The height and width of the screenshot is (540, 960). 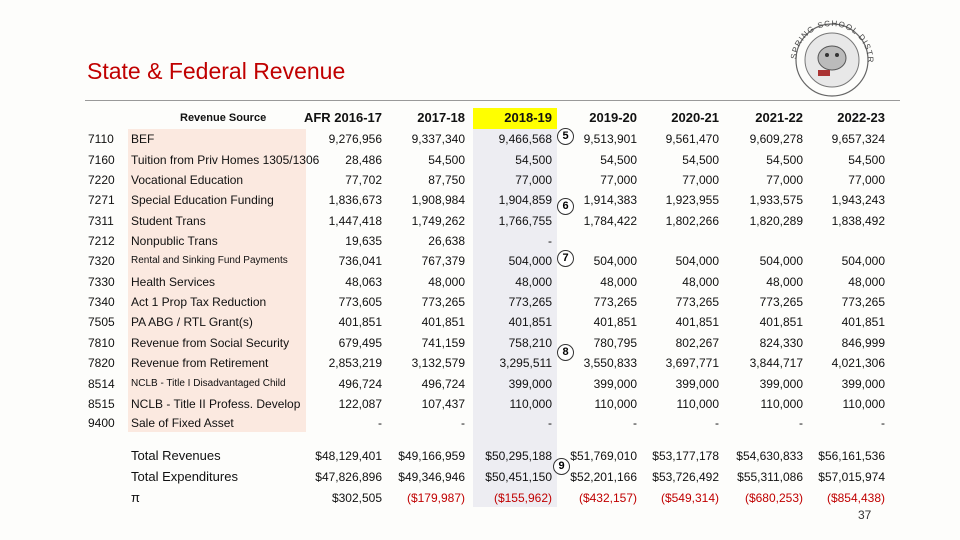 What do you see at coordinates (184, 476) in the screenshot?
I see `total-label: Total Expenditures` at bounding box center [184, 476].